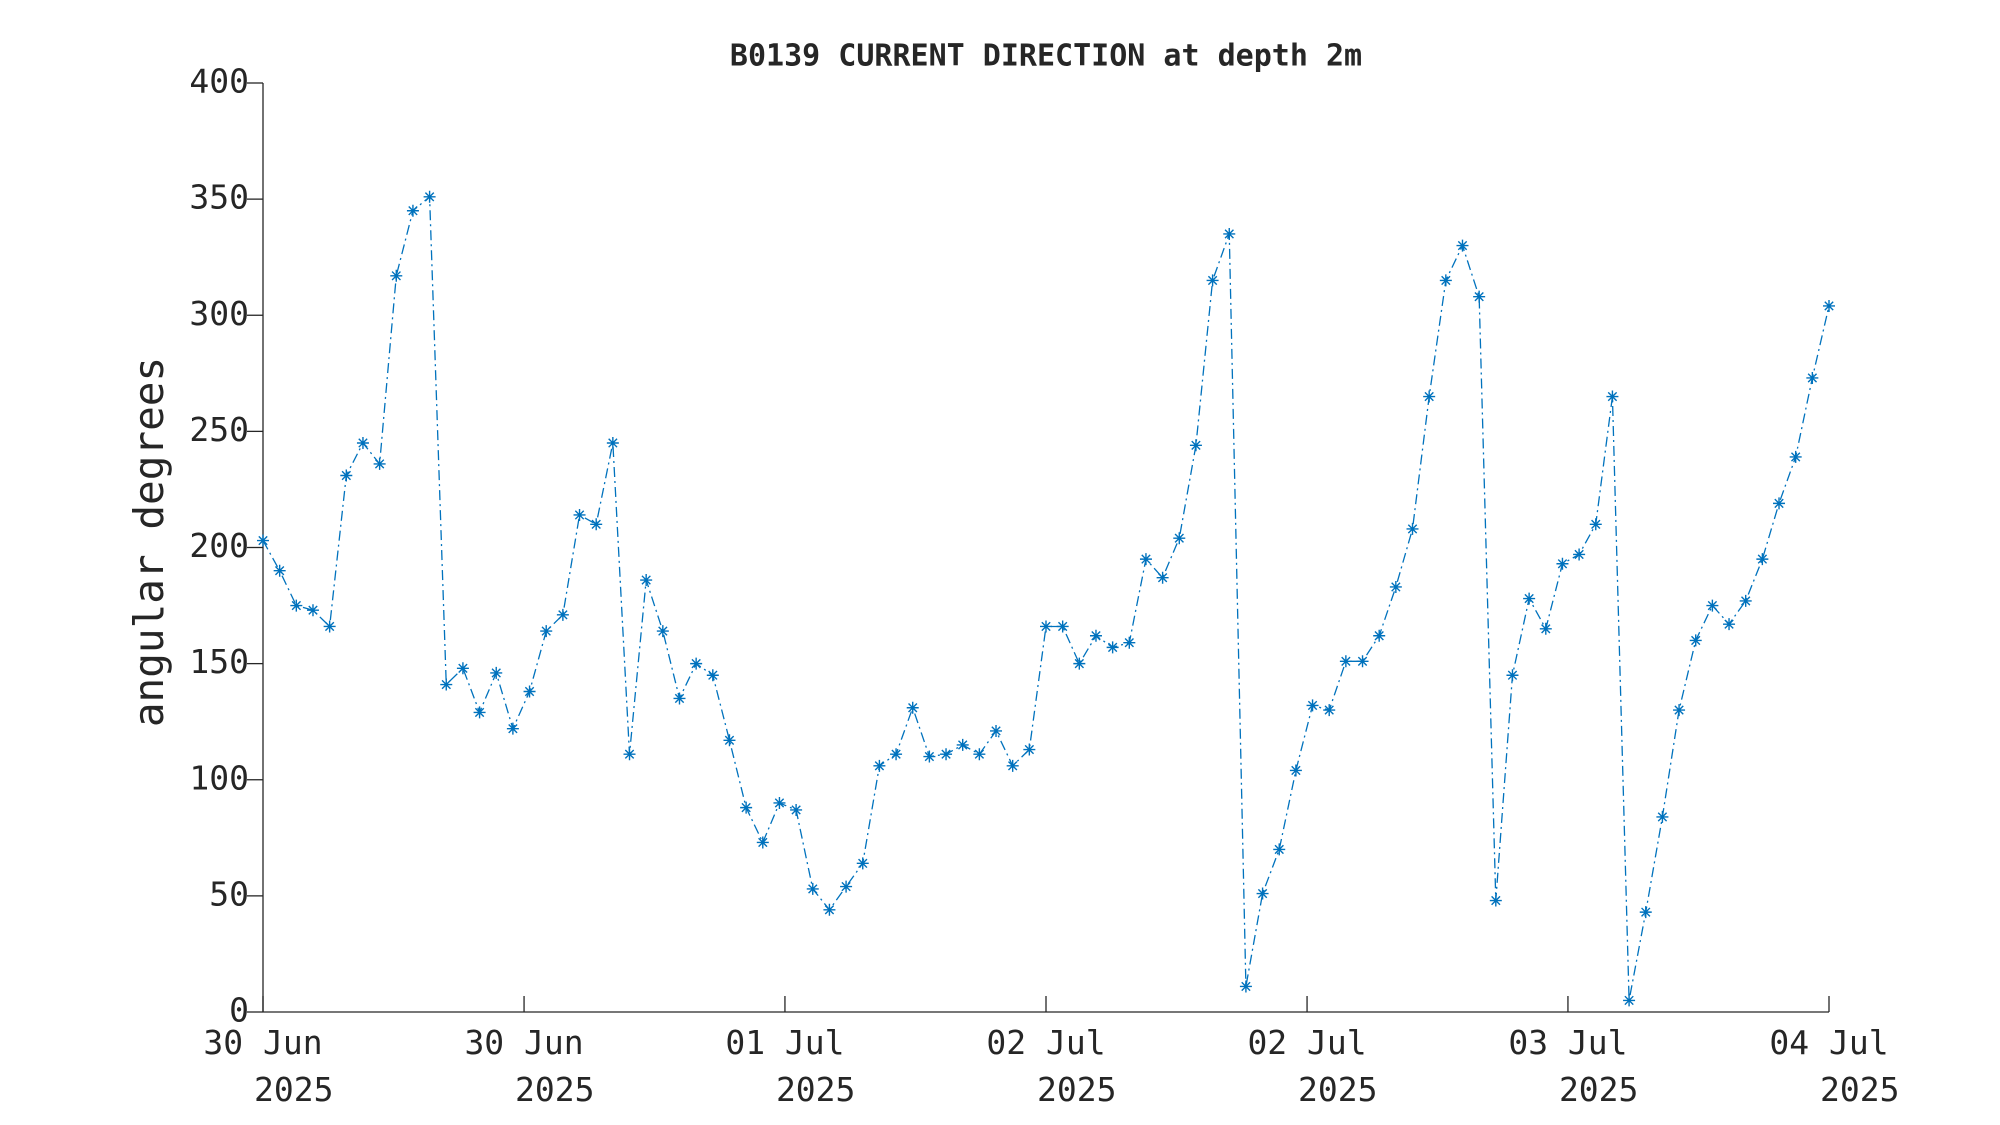  I want to click on x-tick-label-line: 02 Jul, so click(1045, 1042).